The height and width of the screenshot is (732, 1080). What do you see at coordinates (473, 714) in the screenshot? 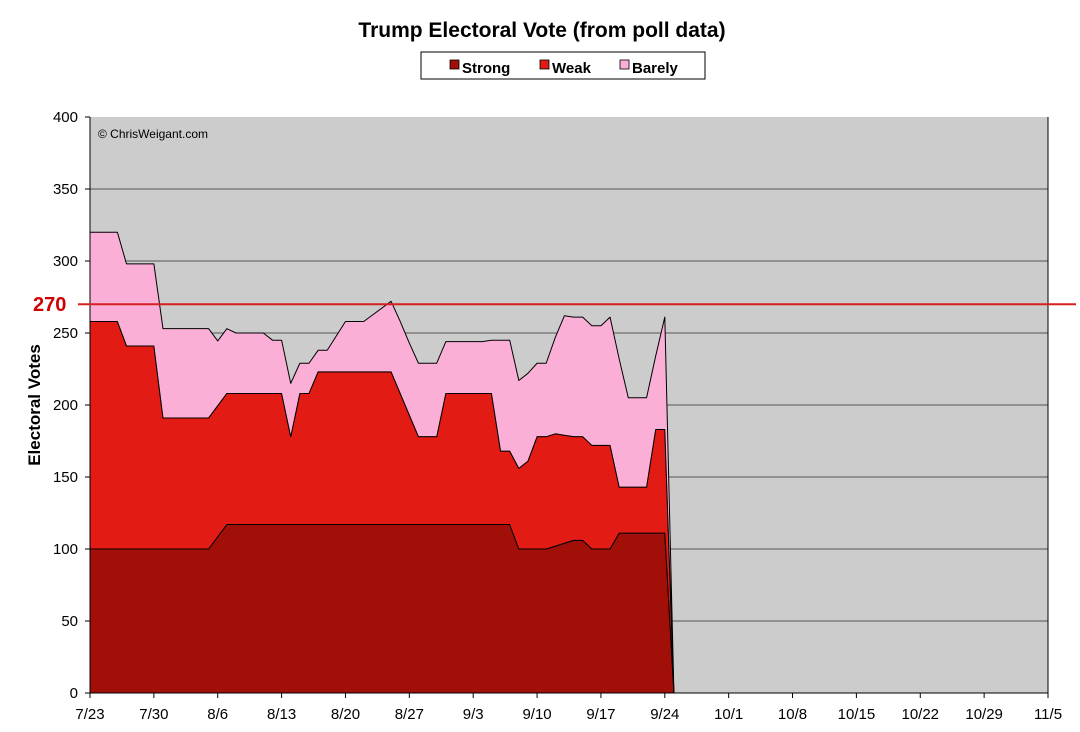
I see `x-tick-label: 9/3` at bounding box center [473, 714].